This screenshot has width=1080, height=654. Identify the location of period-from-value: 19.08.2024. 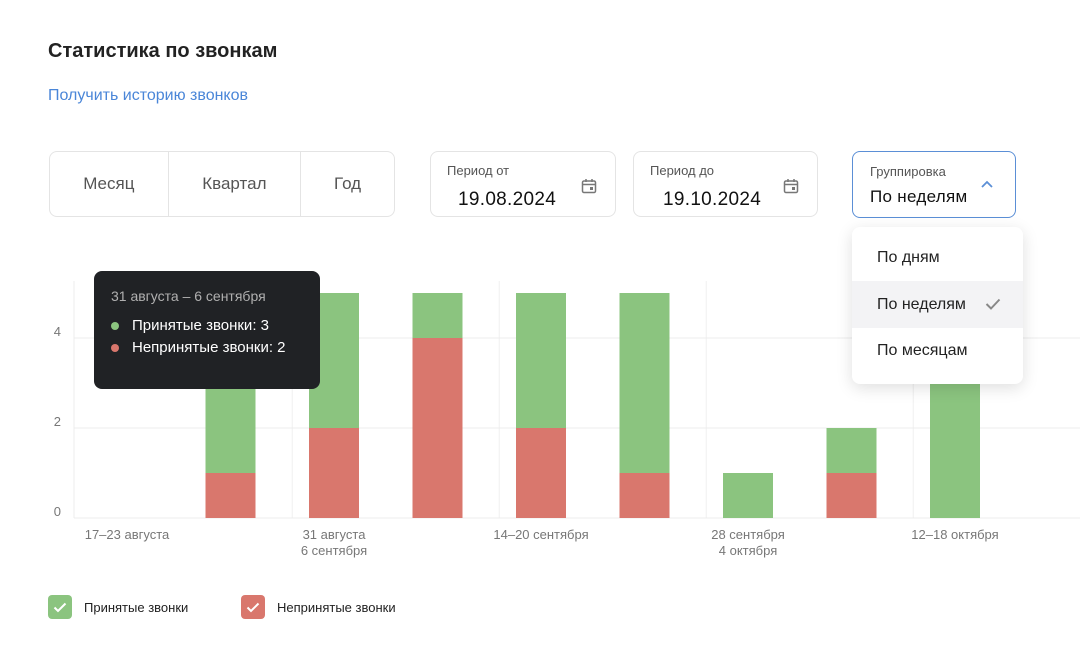
(507, 199).